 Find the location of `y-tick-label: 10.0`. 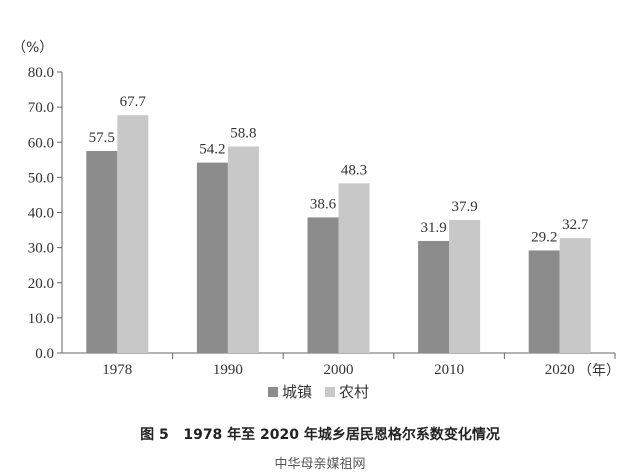

y-tick-label: 10.0 is located at coordinates (41, 319).